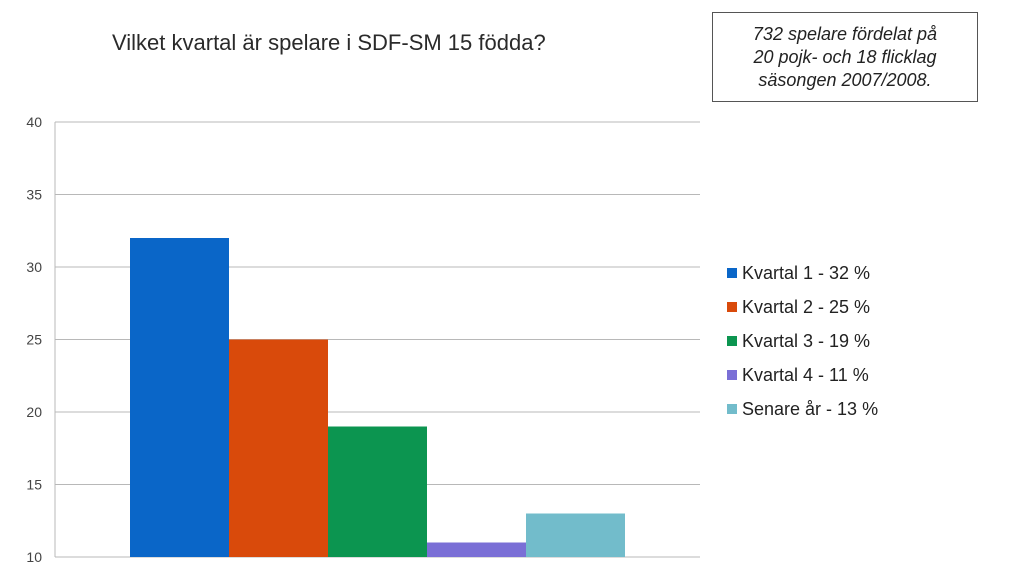 Image resolution: width=1024 pixels, height=579 pixels. What do you see at coordinates (845, 33) in the screenshot?
I see `note-line: 732 spelare fördelat på` at bounding box center [845, 33].